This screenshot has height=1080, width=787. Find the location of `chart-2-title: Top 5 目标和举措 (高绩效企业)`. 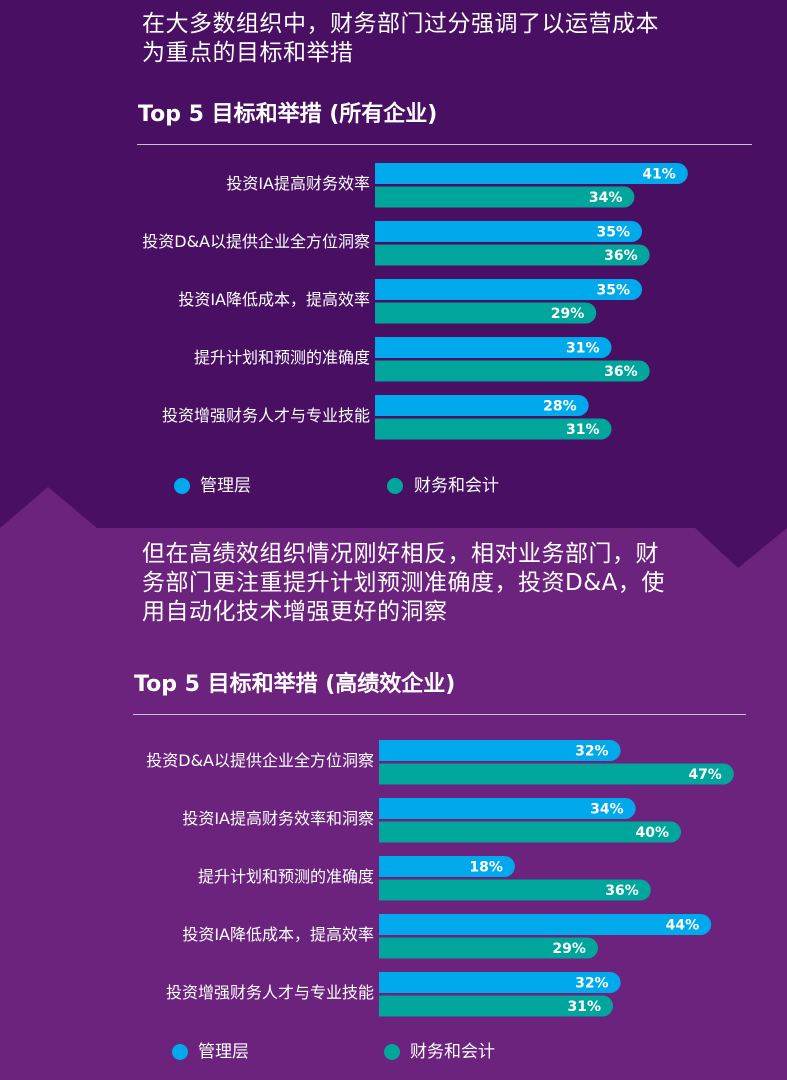

chart-2-title: Top 5 目标和举措 (高绩效企业) is located at coordinates (295, 684).